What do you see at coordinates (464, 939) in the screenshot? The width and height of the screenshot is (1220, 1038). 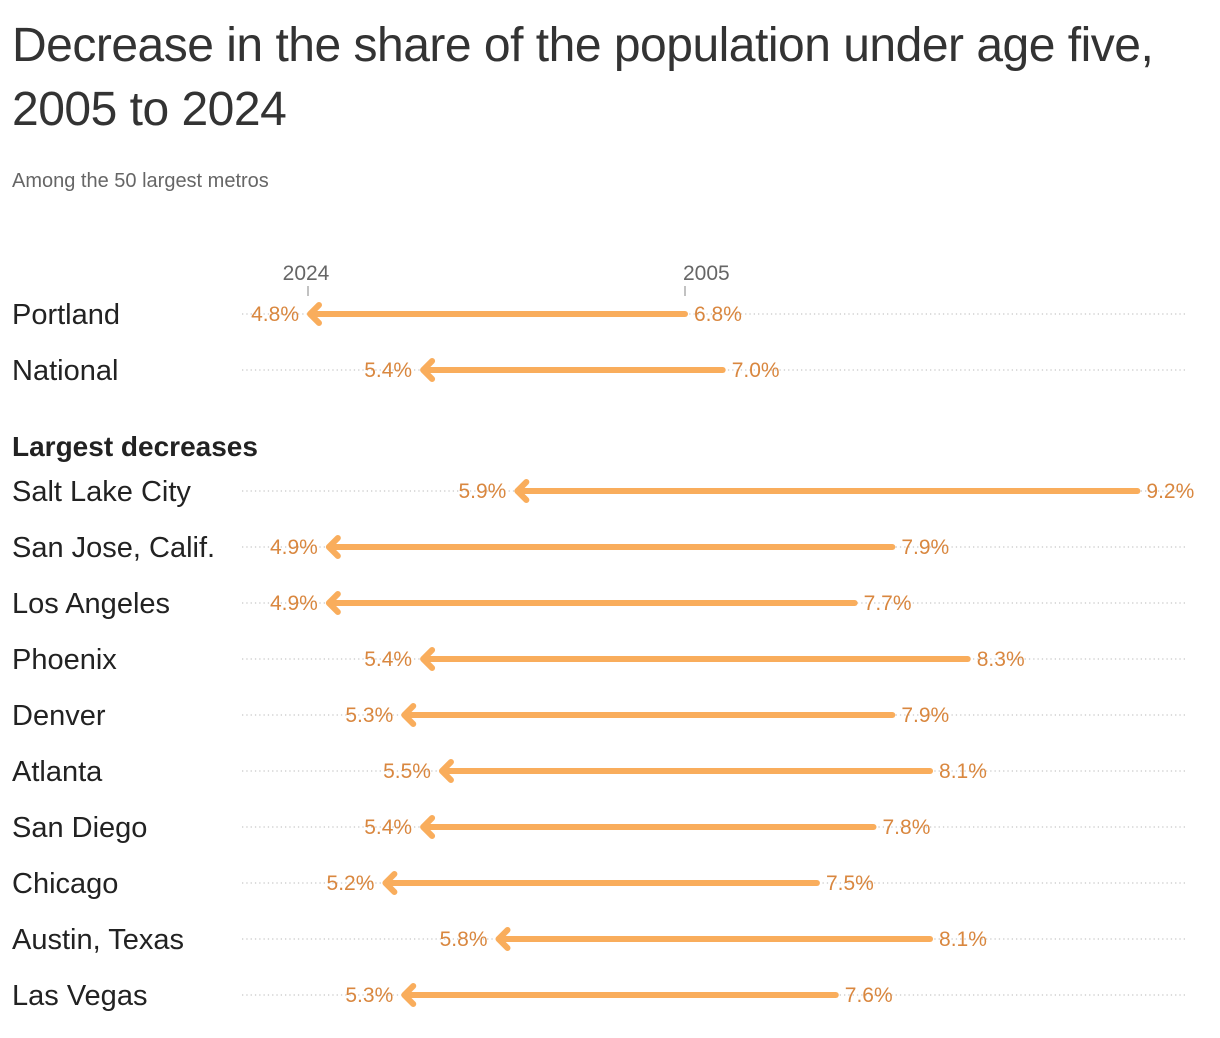 I see `end-value-label: 5.8%` at bounding box center [464, 939].